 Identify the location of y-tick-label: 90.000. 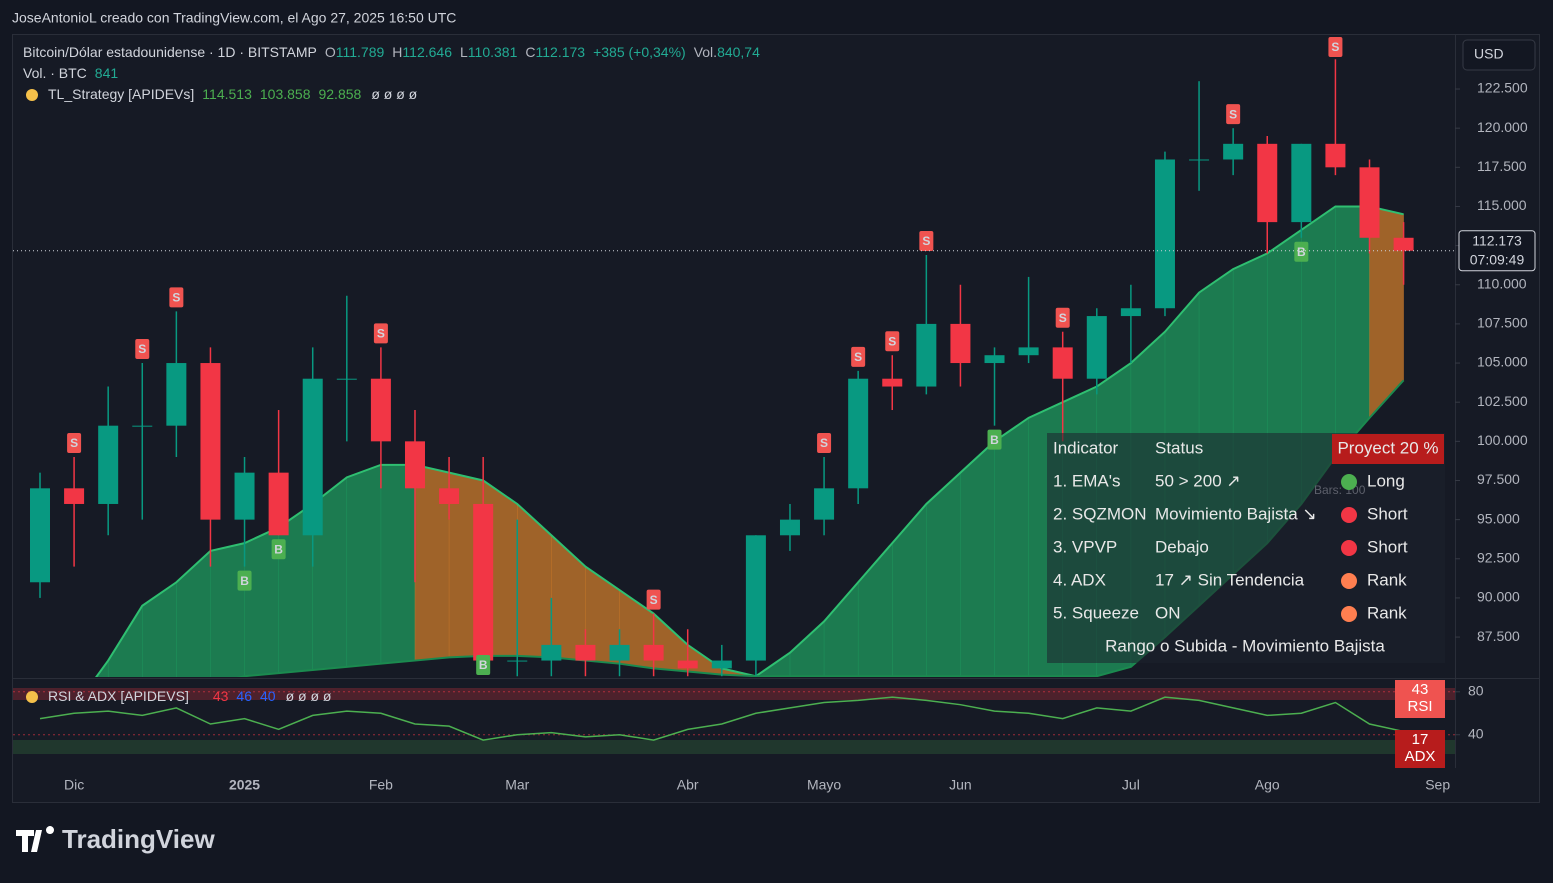
(1498, 597).